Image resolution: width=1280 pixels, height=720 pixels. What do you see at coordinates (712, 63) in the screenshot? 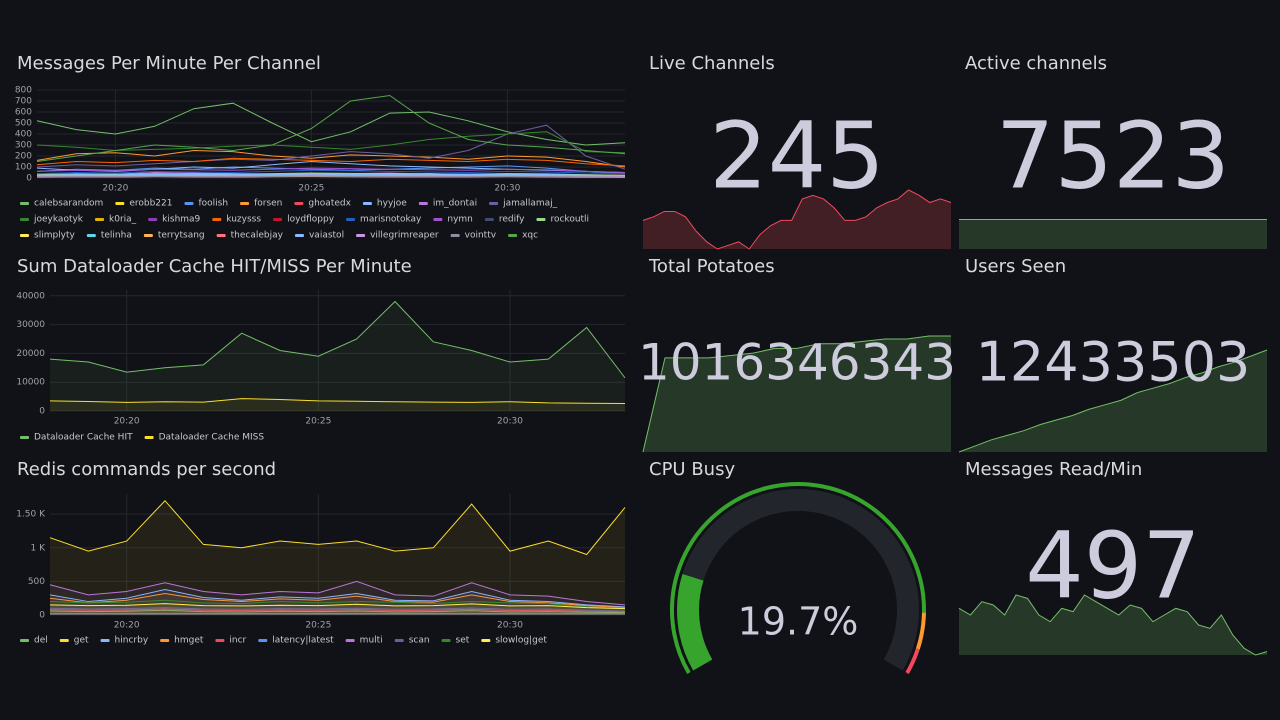
I see `panel-title: Live Channels` at bounding box center [712, 63].